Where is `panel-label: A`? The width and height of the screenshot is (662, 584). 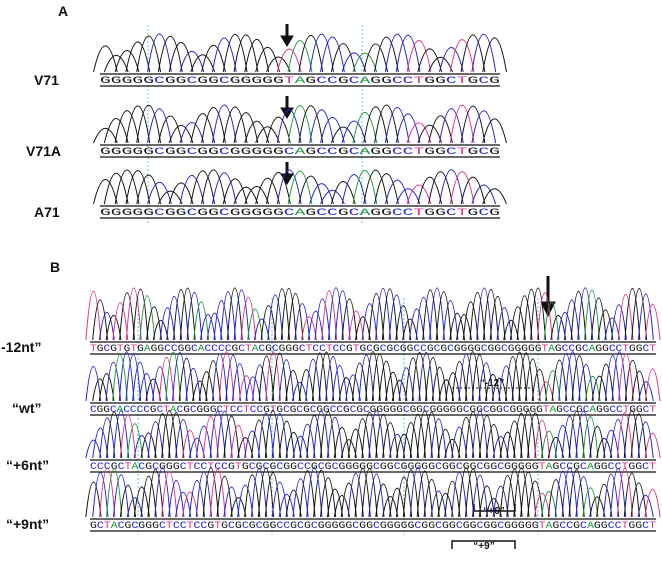 panel-label: A is located at coordinates (63, 11).